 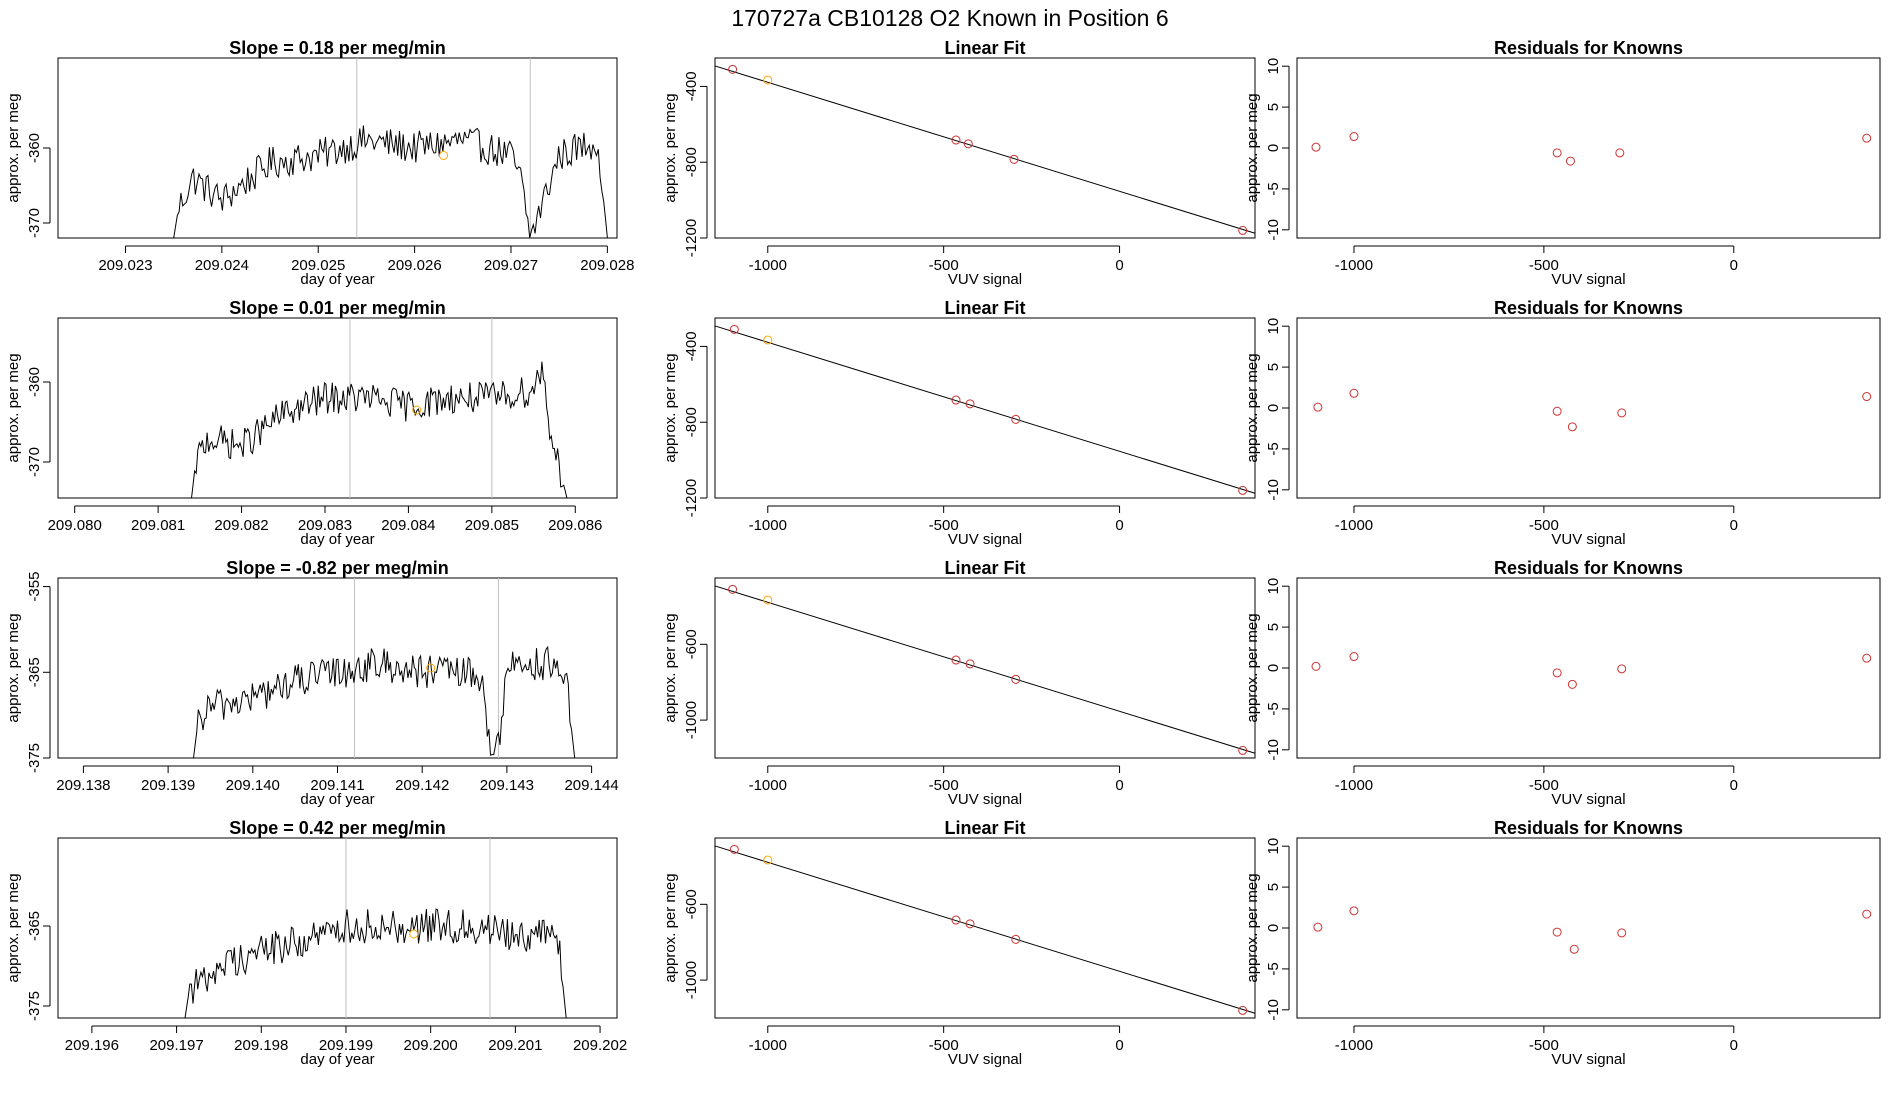 I want to click on x-tick-label: 209.140, so click(x=253, y=785).